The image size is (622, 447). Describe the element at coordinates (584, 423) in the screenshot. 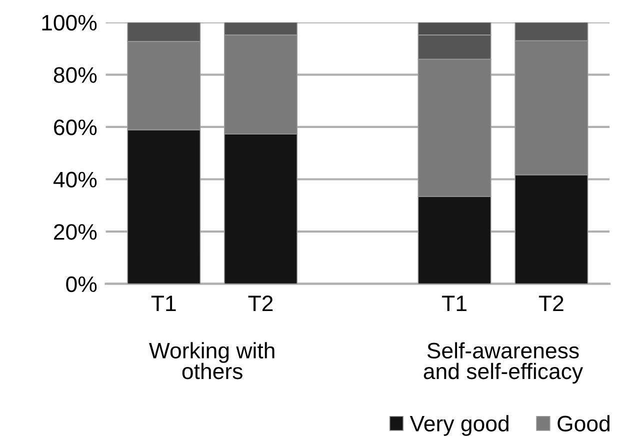

I see `legend-label: Good` at that location.